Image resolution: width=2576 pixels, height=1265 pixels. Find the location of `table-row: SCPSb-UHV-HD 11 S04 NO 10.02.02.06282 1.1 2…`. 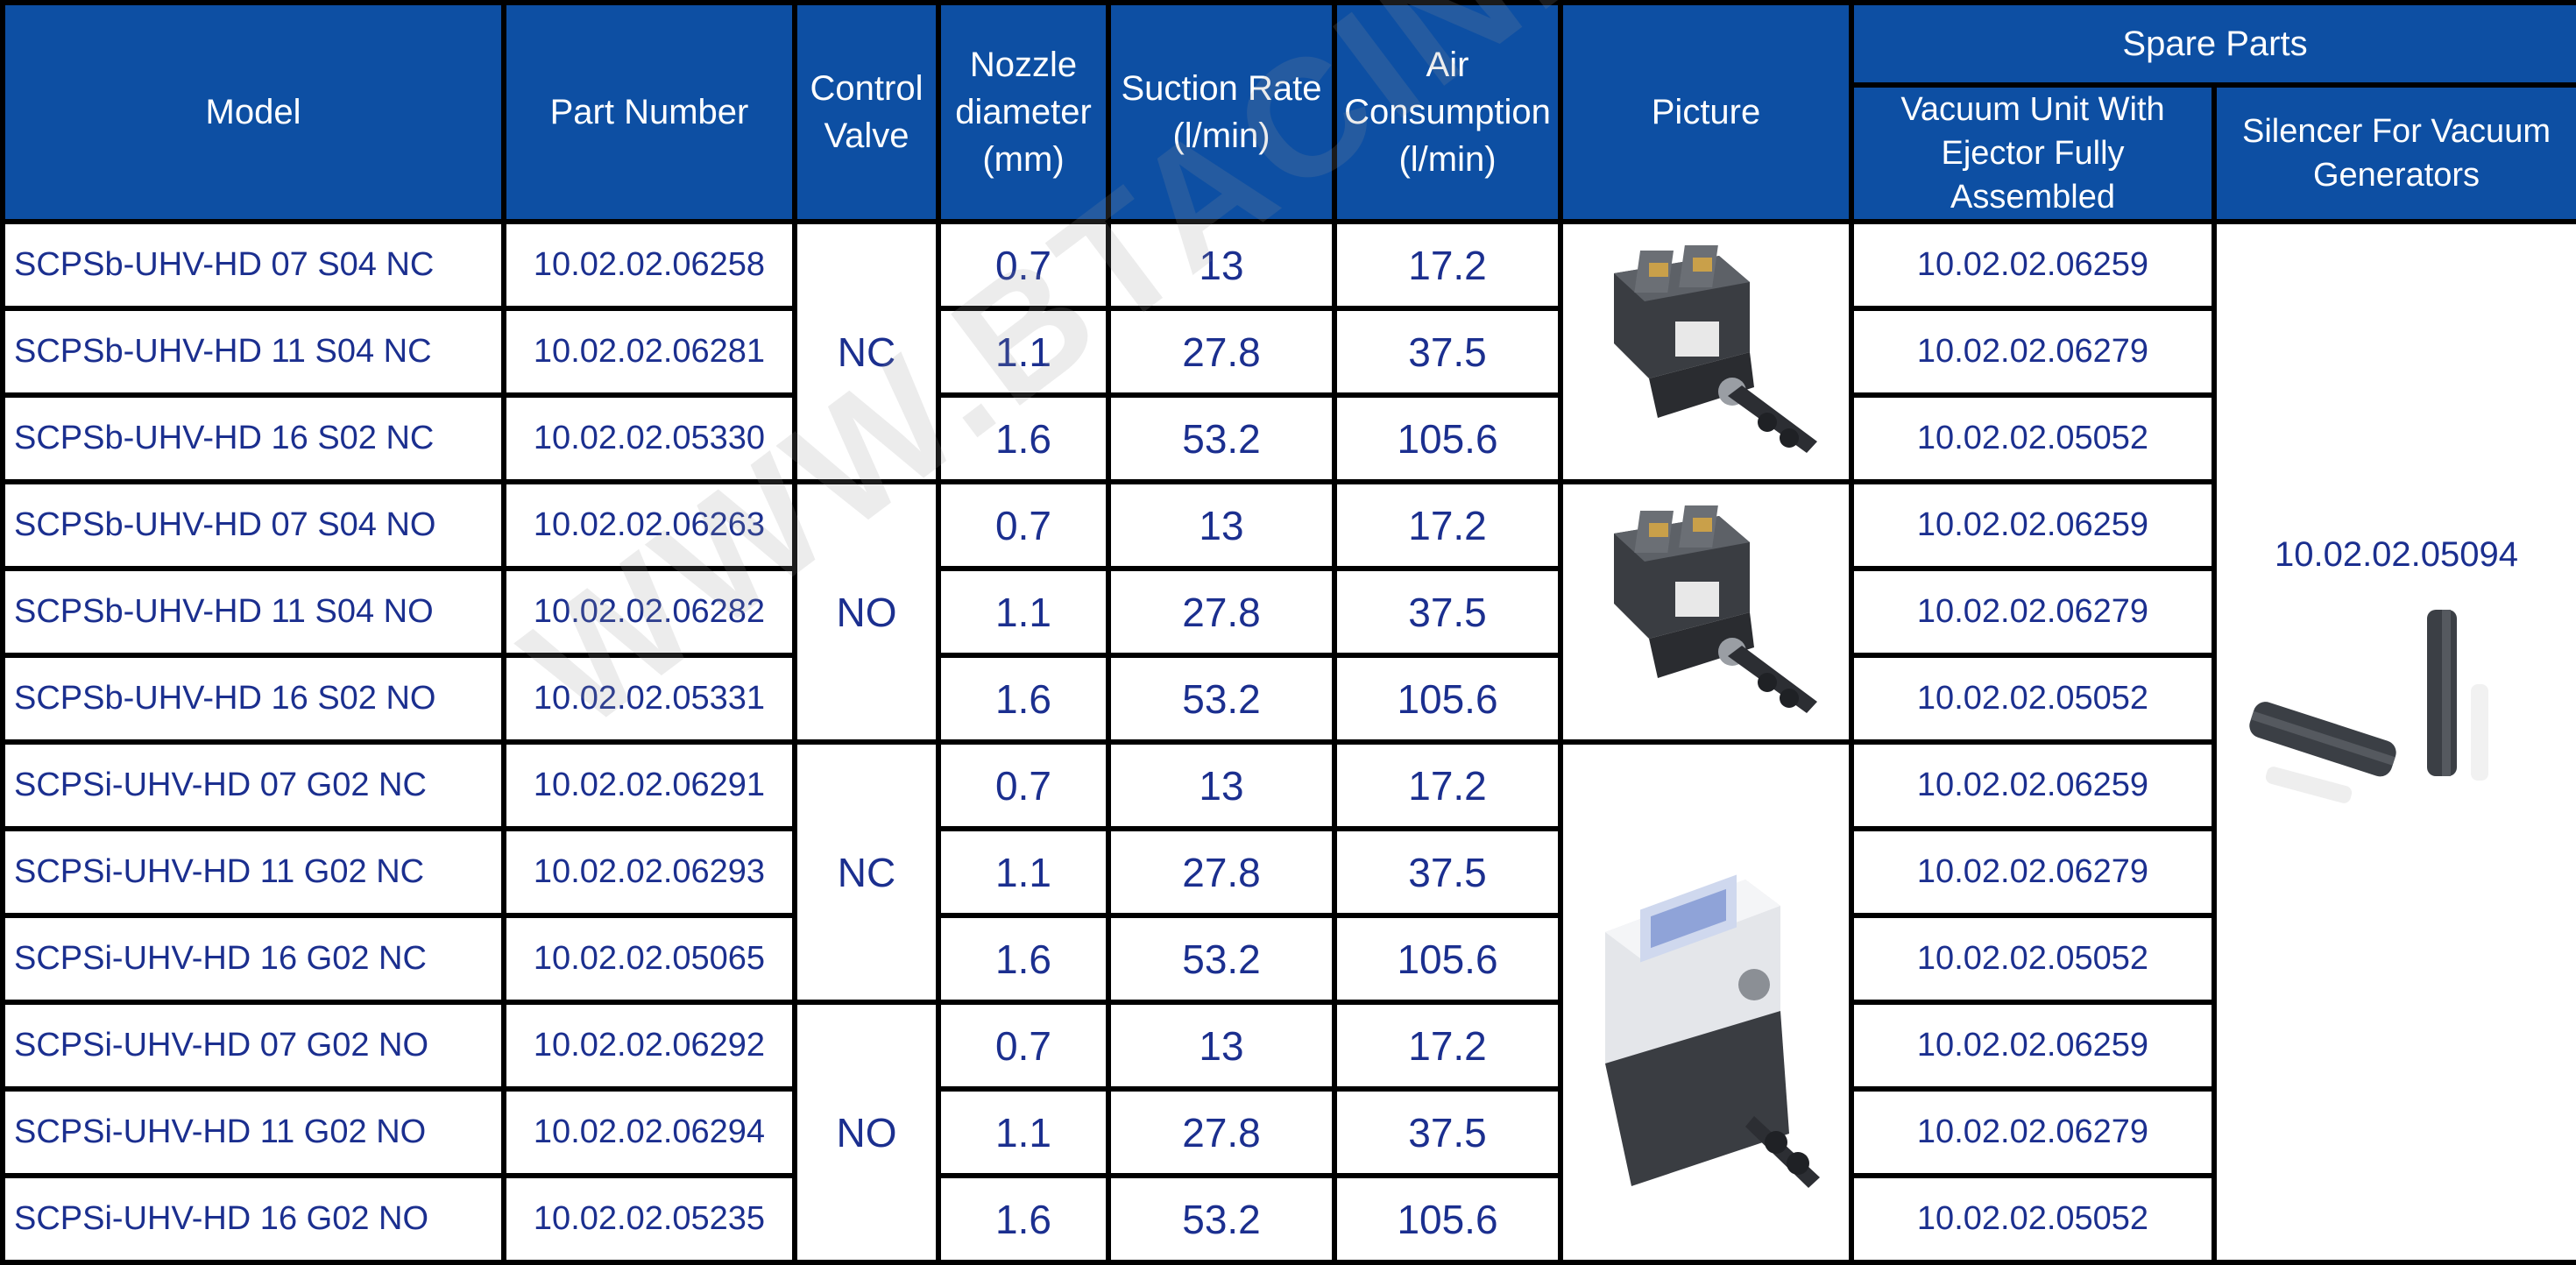

table-row: SCPSb-UHV-HD 11 S04 NO 10.02.02.06282 1.1 2… is located at coordinates (1290, 612).